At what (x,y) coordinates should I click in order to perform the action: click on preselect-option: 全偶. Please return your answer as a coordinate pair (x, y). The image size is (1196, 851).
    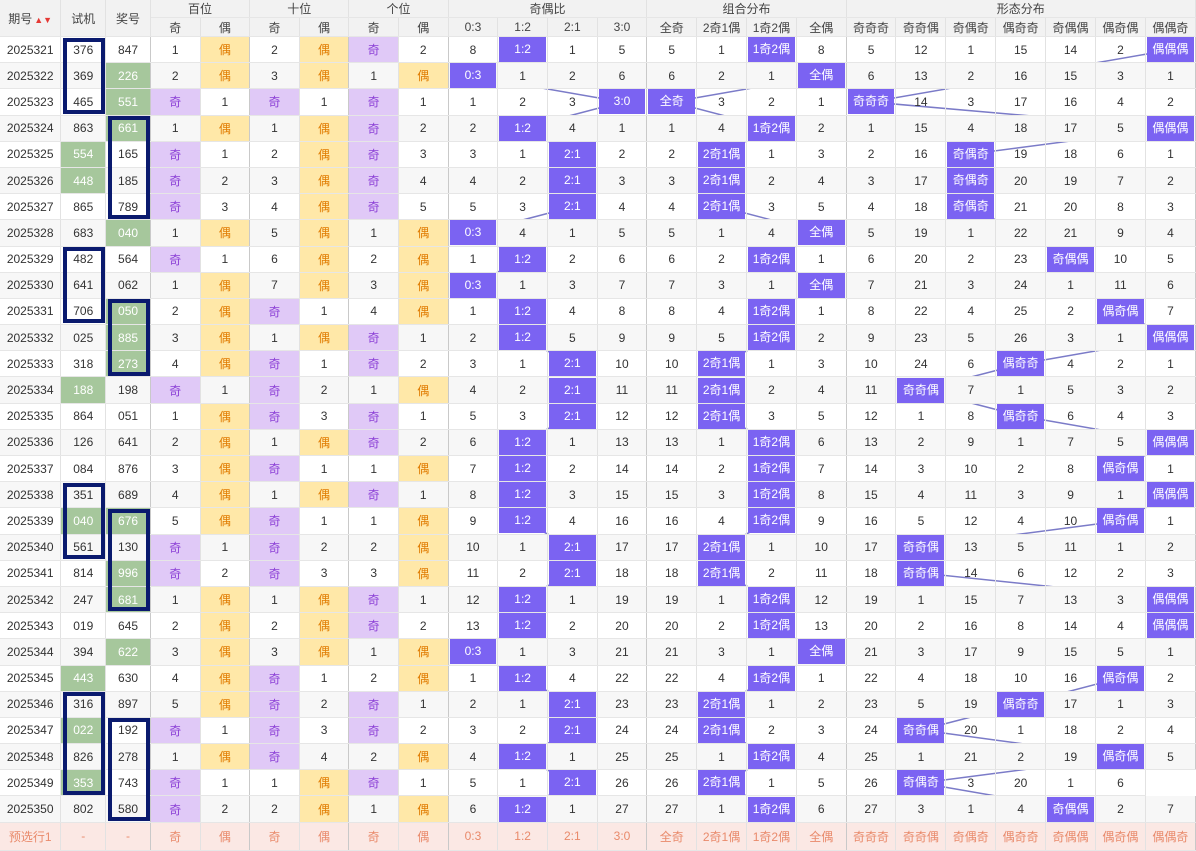
    Looking at the image, I should click on (821, 836).